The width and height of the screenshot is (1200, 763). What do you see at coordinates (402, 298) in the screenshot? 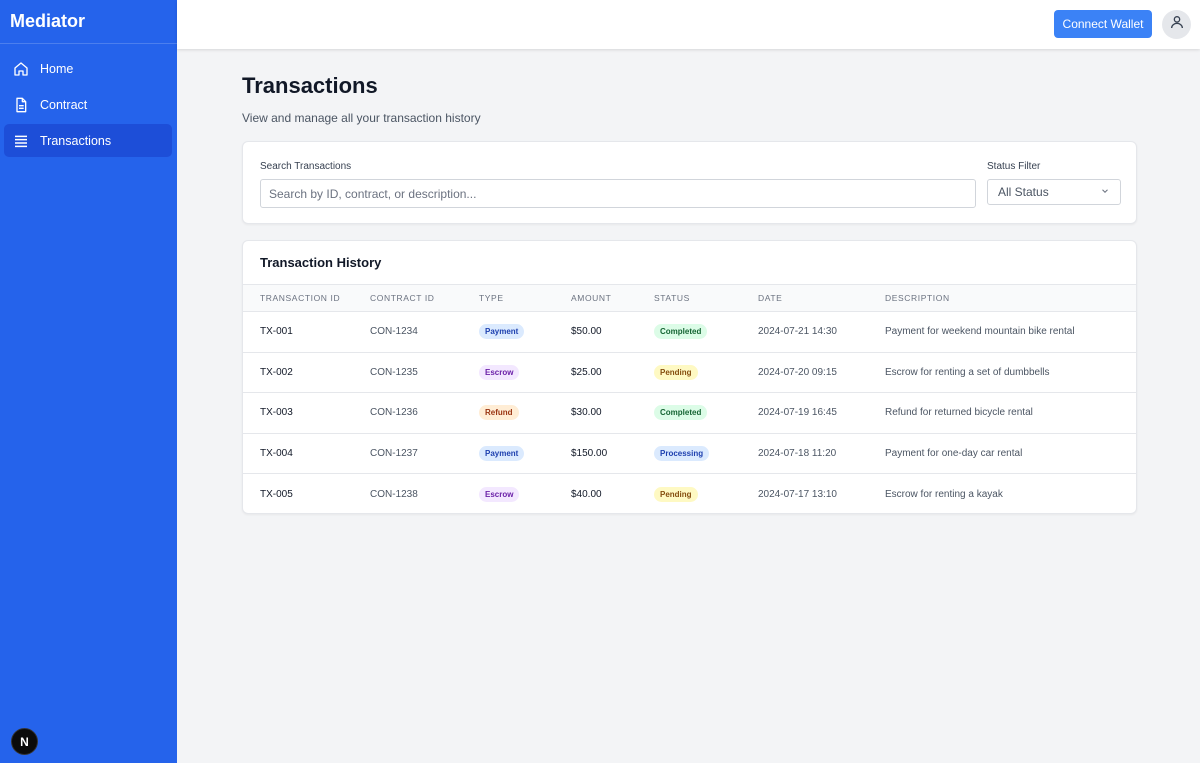
I see `column-header: Contract ID` at bounding box center [402, 298].